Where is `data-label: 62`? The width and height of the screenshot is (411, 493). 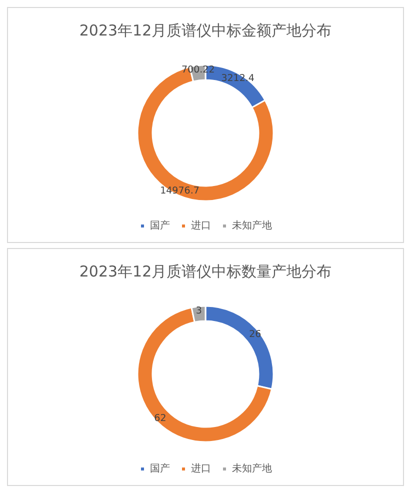
data-label: 62 is located at coordinates (160, 418).